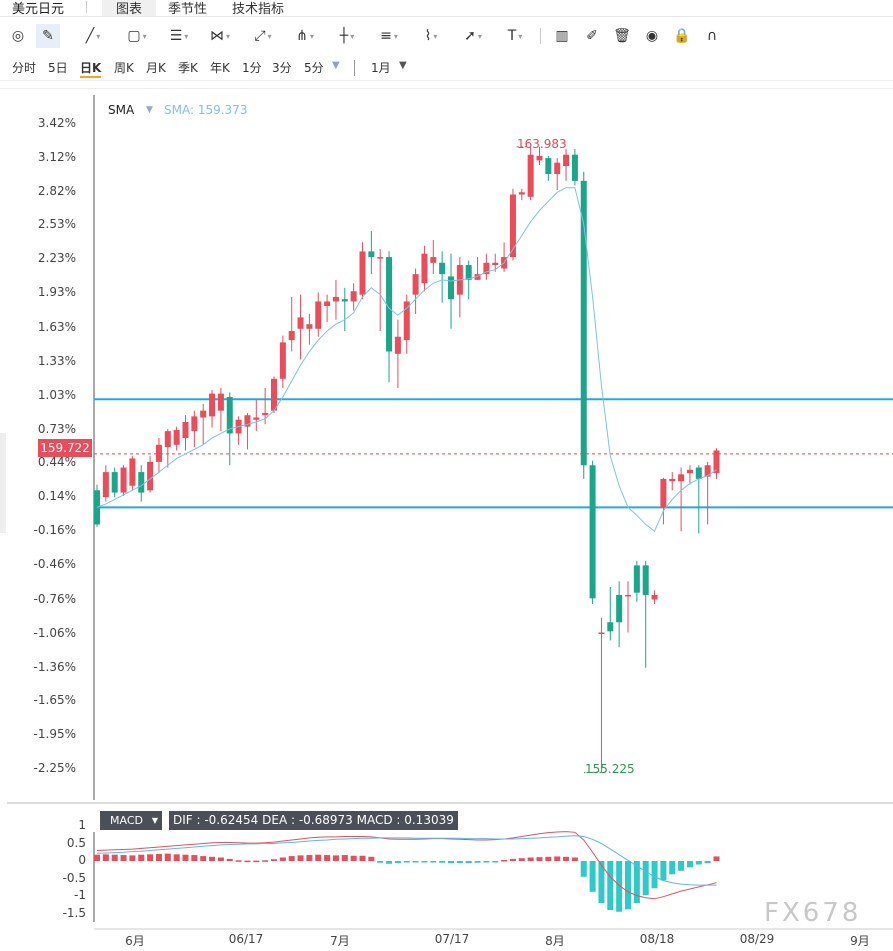  Describe the element at coordinates (124, 68) in the screenshot. I see `period-weekly: 周K` at that location.